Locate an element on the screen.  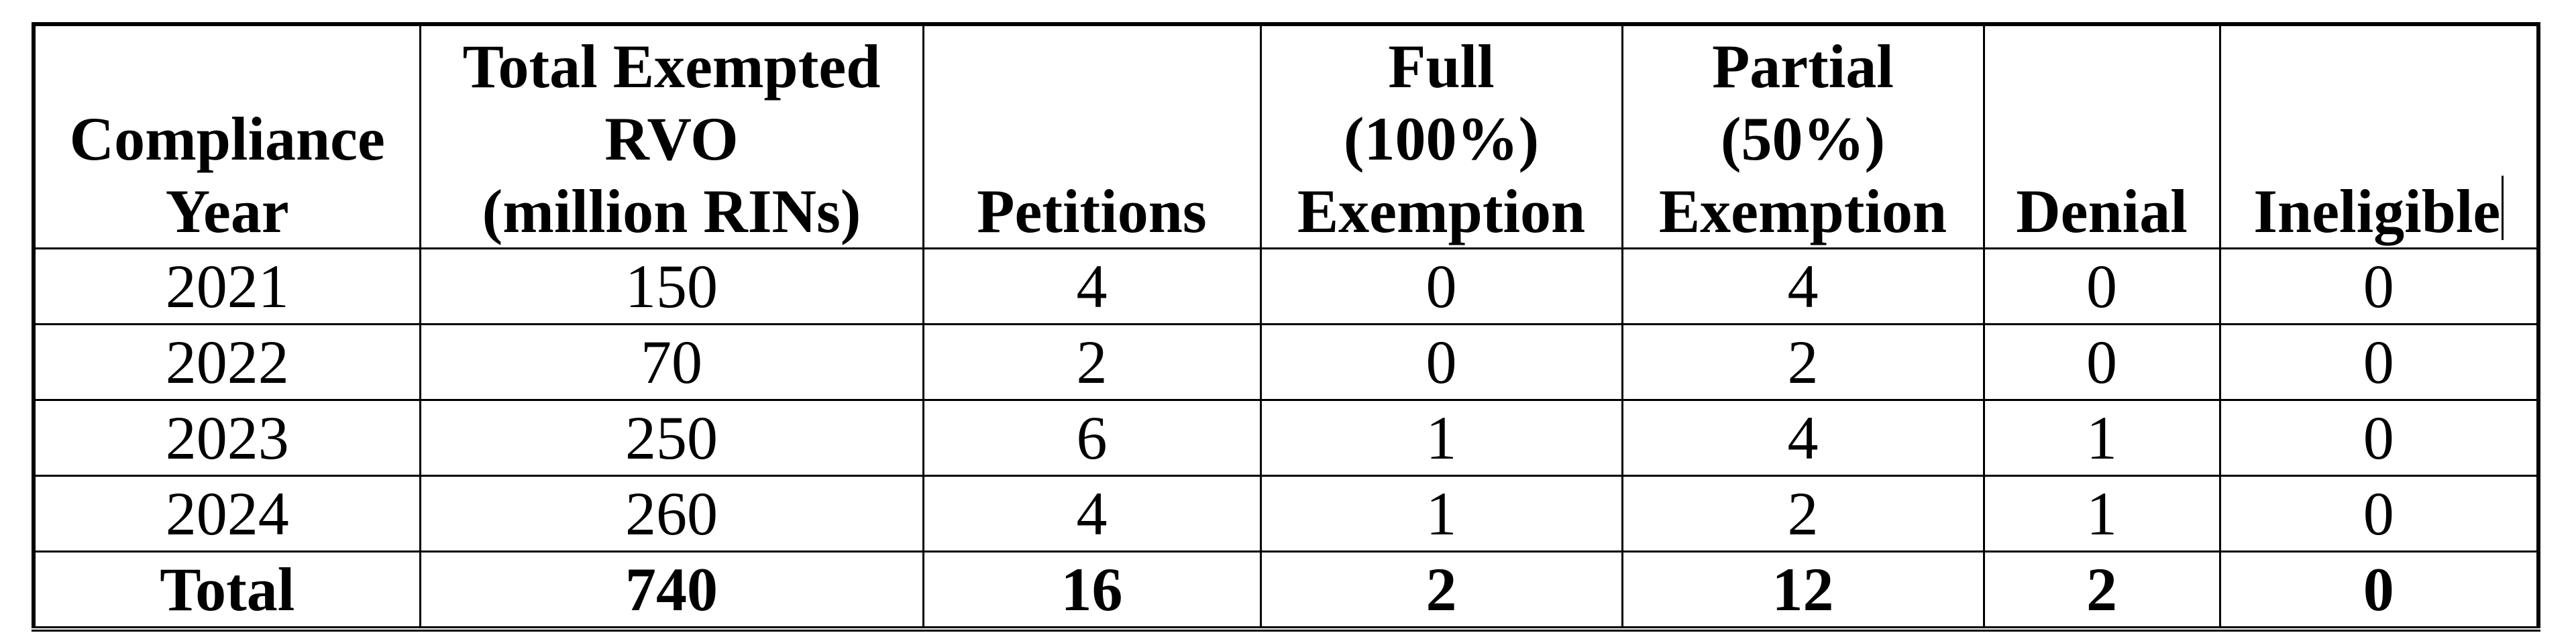
table-cell: 150 is located at coordinates (671, 286).